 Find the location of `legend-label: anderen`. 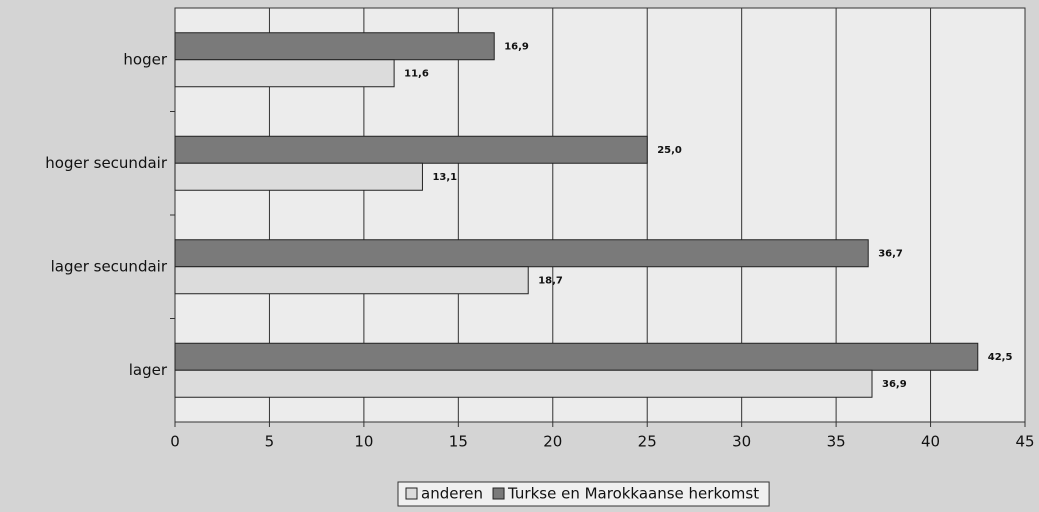

legend-label: anderen is located at coordinates (452, 494).